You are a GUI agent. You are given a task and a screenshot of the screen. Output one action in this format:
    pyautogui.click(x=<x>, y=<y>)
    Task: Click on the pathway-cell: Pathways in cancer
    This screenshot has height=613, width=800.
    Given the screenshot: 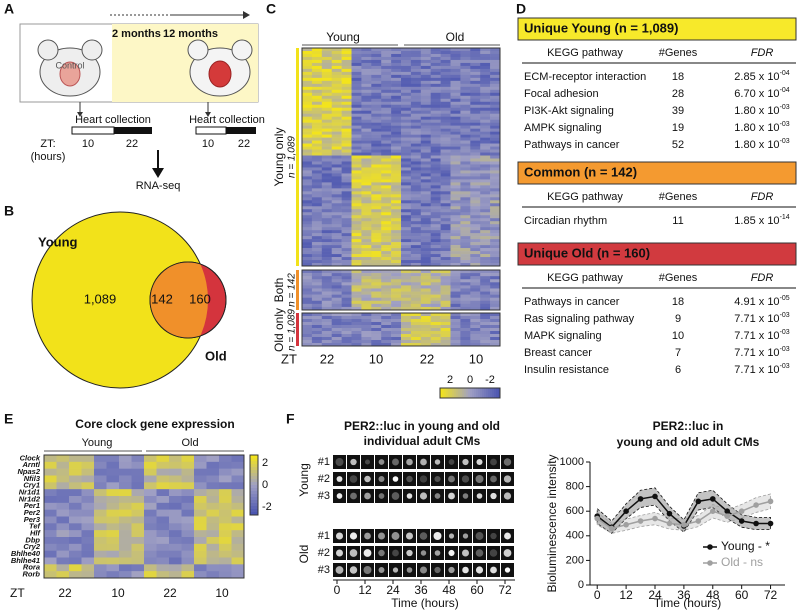 What is the action you would take?
    pyautogui.click(x=572, y=145)
    